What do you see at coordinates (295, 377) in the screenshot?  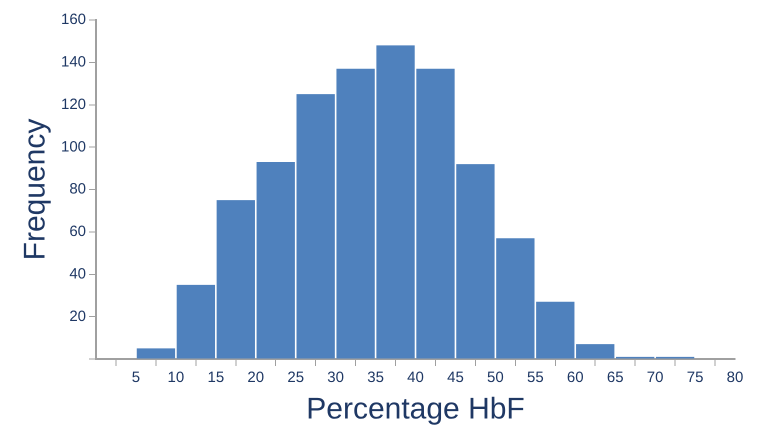 I see `x-tick-label: 25` at bounding box center [295, 377].